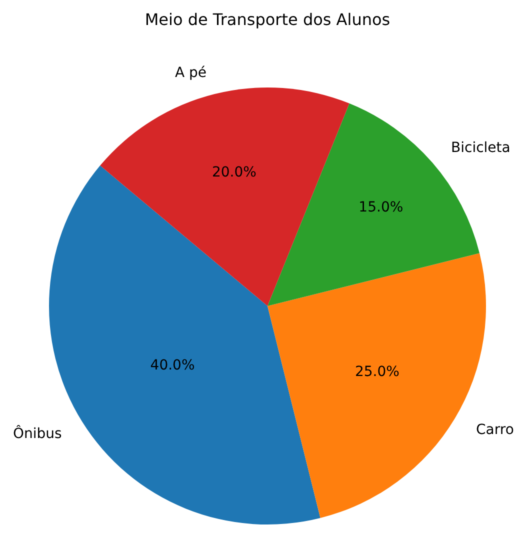  Describe the element at coordinates (377, 372) in the screenshot. I see `data-label: 25.0%` at that location.